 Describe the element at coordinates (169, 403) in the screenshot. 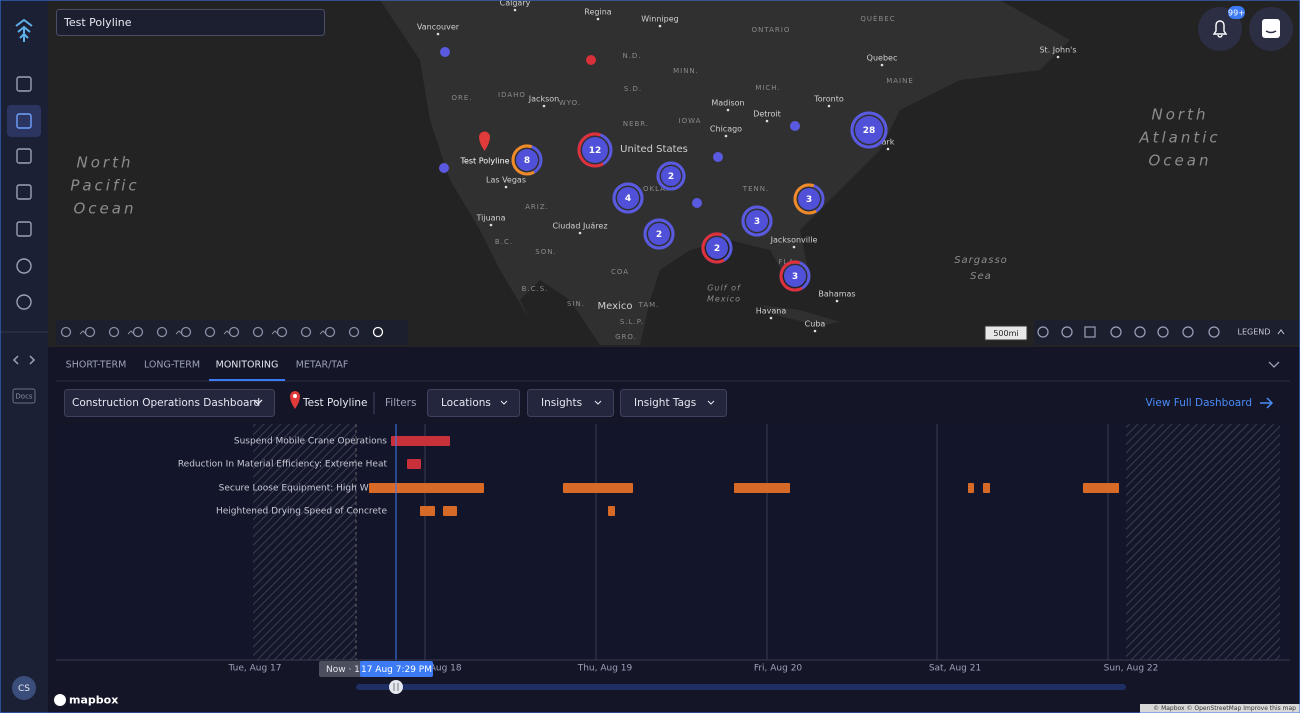

I see `dashboard-select` at that location.